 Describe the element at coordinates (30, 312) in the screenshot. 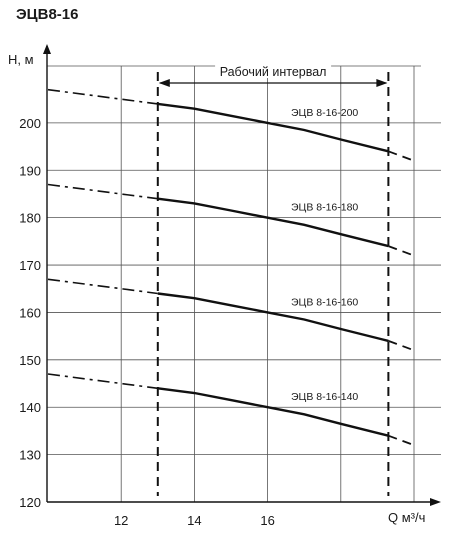

I see `y-tick-label: 160` at that location.